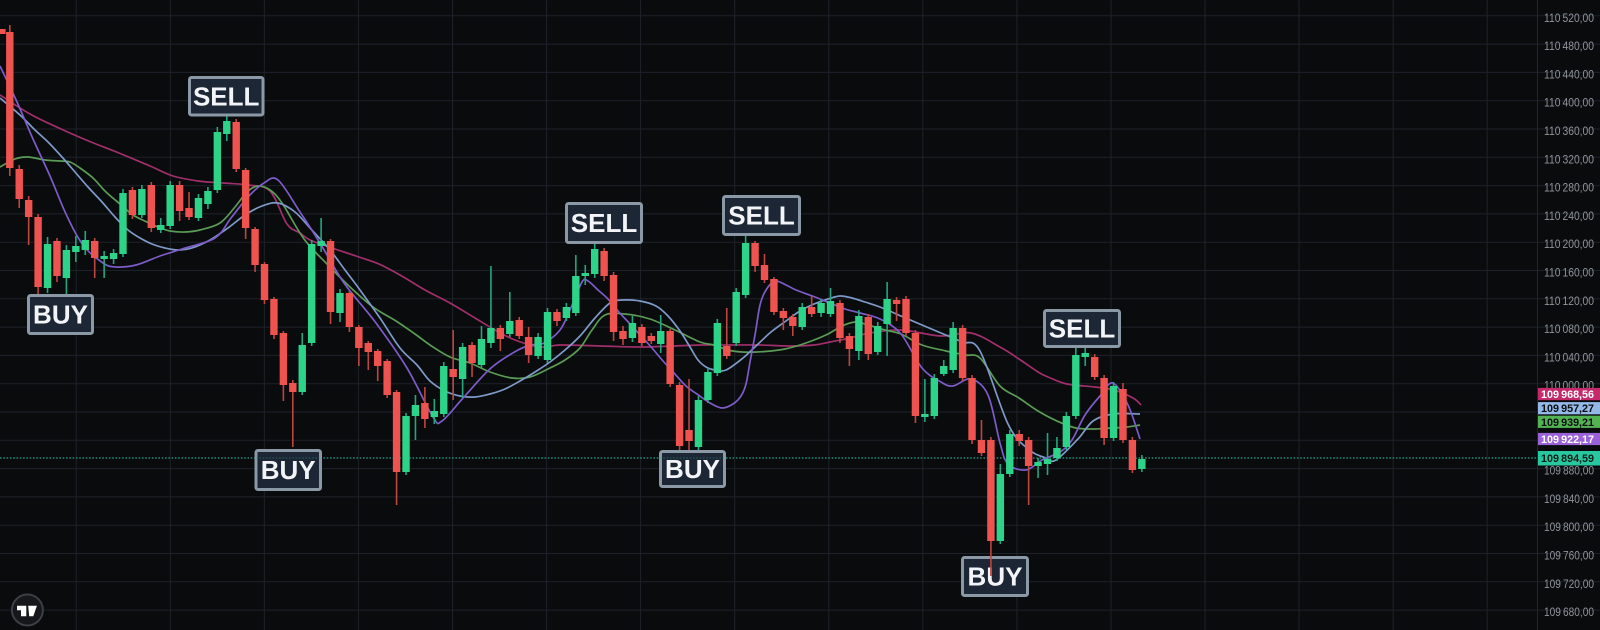 The image size is (1600, 630). What do you see at coordinates (1567, 440) in the screenshot?
I see `svg-text: 109 922,17` at bounding box center [1567, 440].